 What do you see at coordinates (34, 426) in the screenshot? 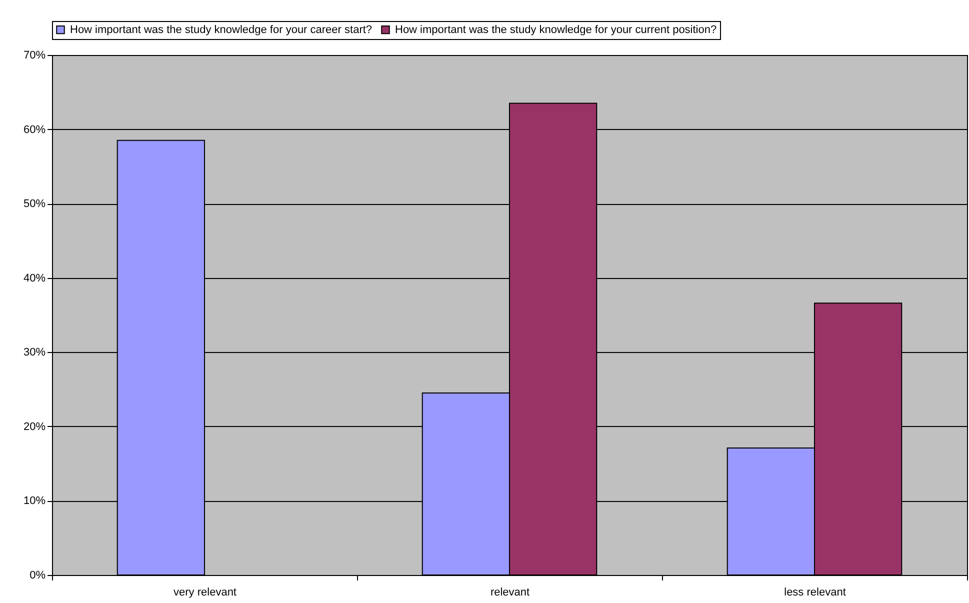
I see `y-tick-label: 20%` at bounding box center [34, 426].